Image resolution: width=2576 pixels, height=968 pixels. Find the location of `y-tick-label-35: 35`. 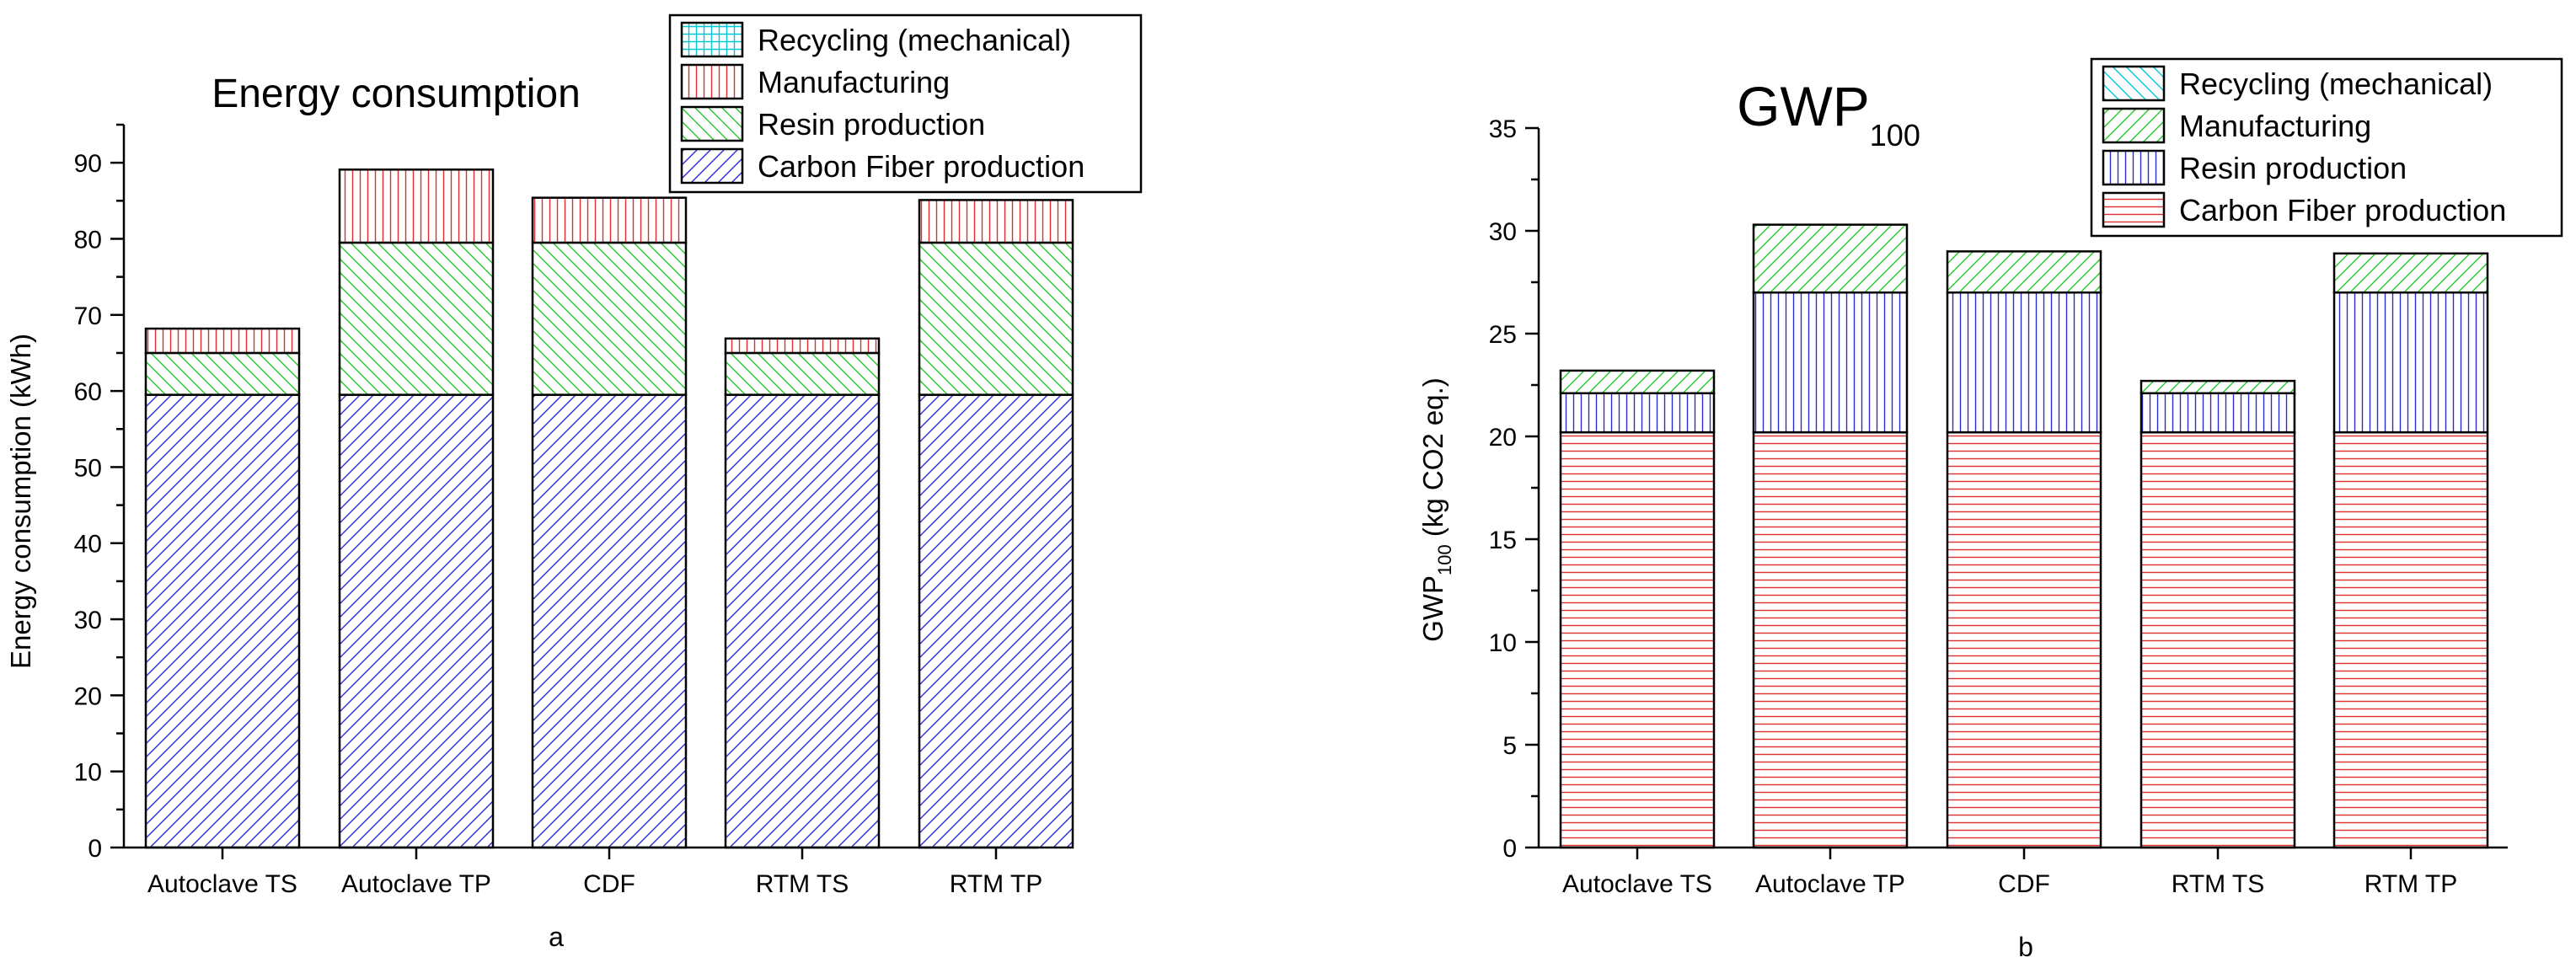

y-tick-label-35: 35 is located at coordinates (1503, 129).